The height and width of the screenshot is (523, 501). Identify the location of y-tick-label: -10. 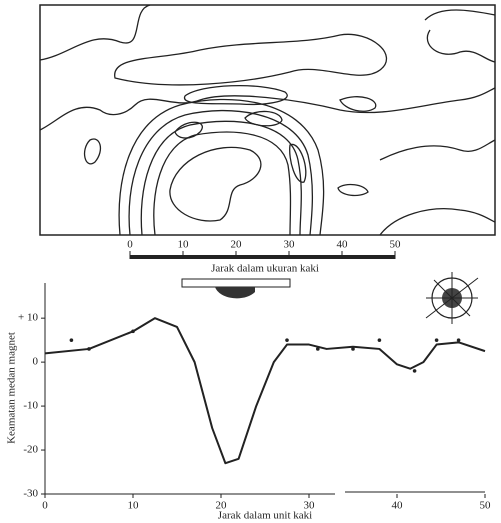
(30, 406).